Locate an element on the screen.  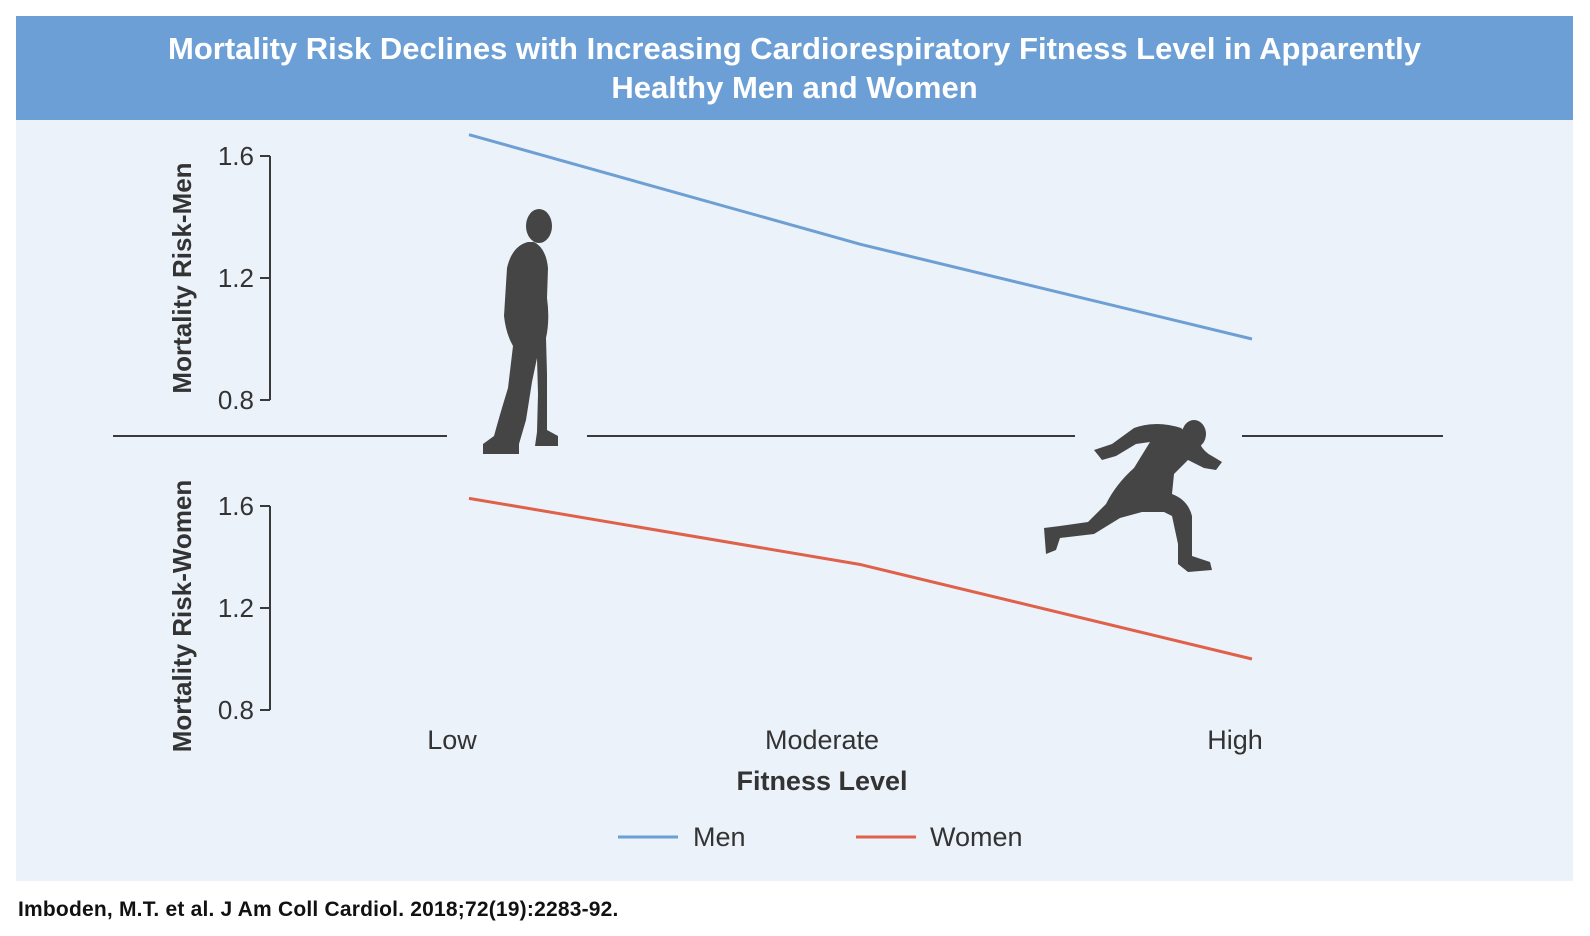
legend-label: Men is located at coordinates (719, 837).